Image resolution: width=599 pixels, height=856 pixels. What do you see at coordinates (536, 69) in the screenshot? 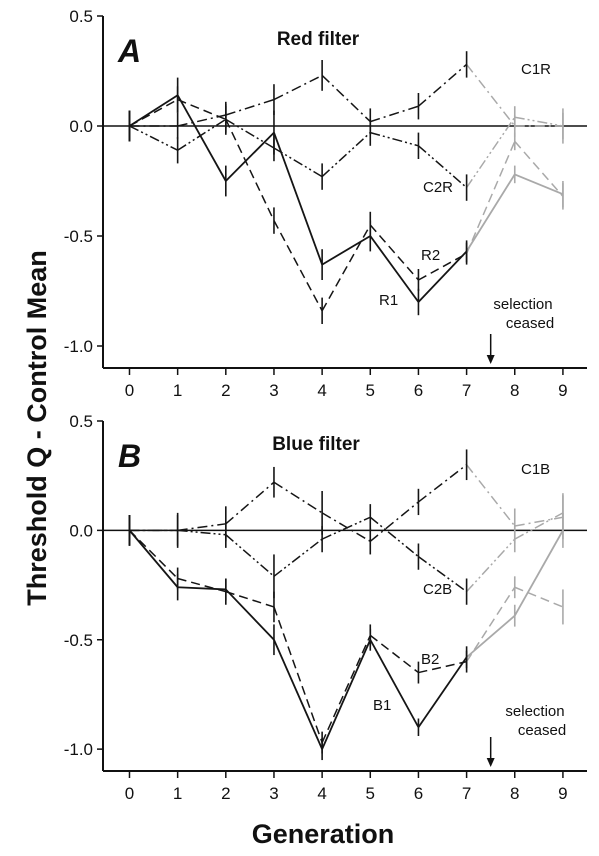
I see `series-label-c1: C1R` at bounding box center [536, 69].